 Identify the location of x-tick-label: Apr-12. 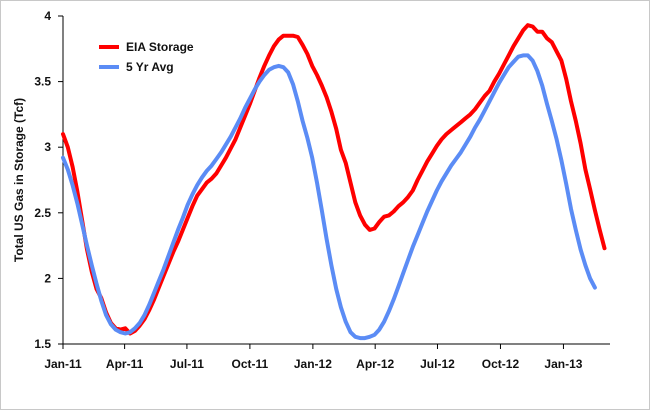
(375, 364).